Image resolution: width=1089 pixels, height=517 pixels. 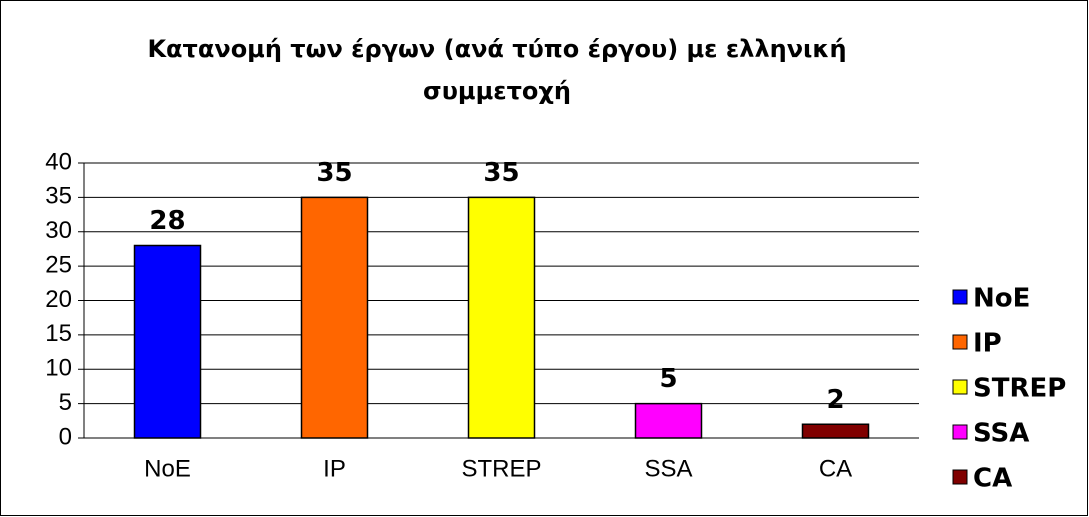 I want to click on legend-label: NoE, so click(x=1001, y=299).